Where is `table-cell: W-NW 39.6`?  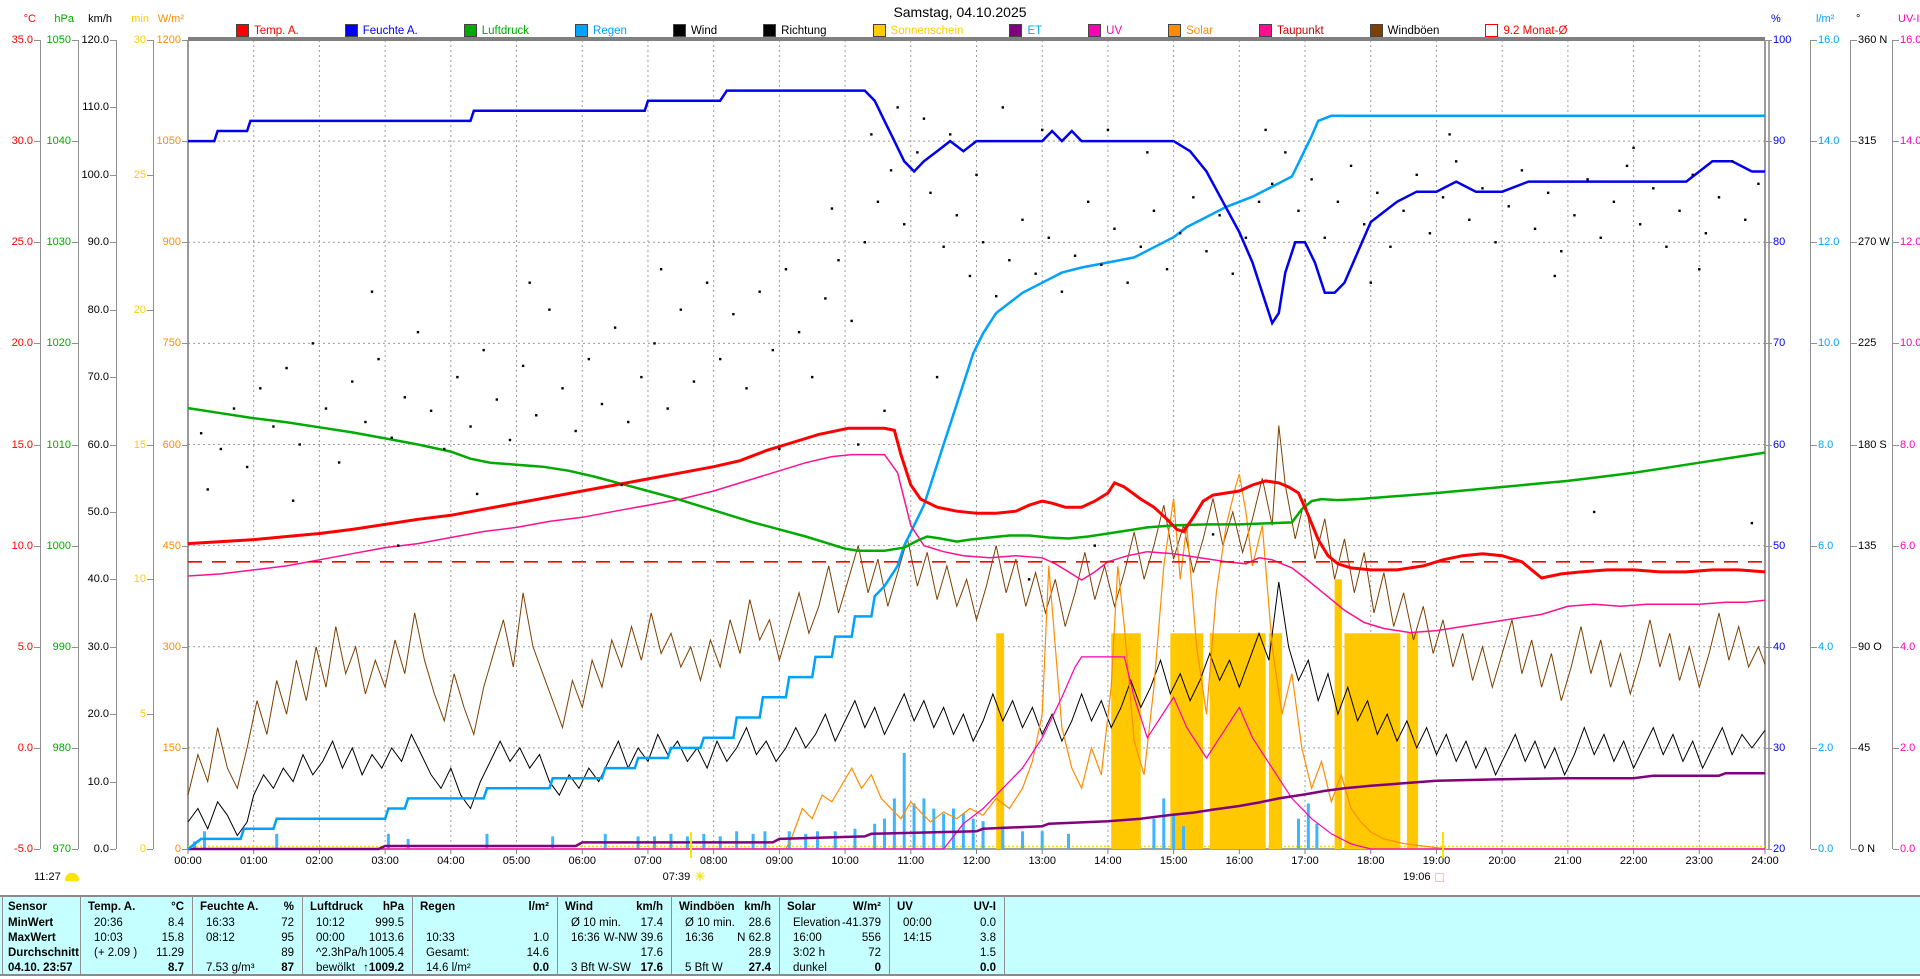
table-cell: W-NW 39.6 is located at coordinates (633, 938).